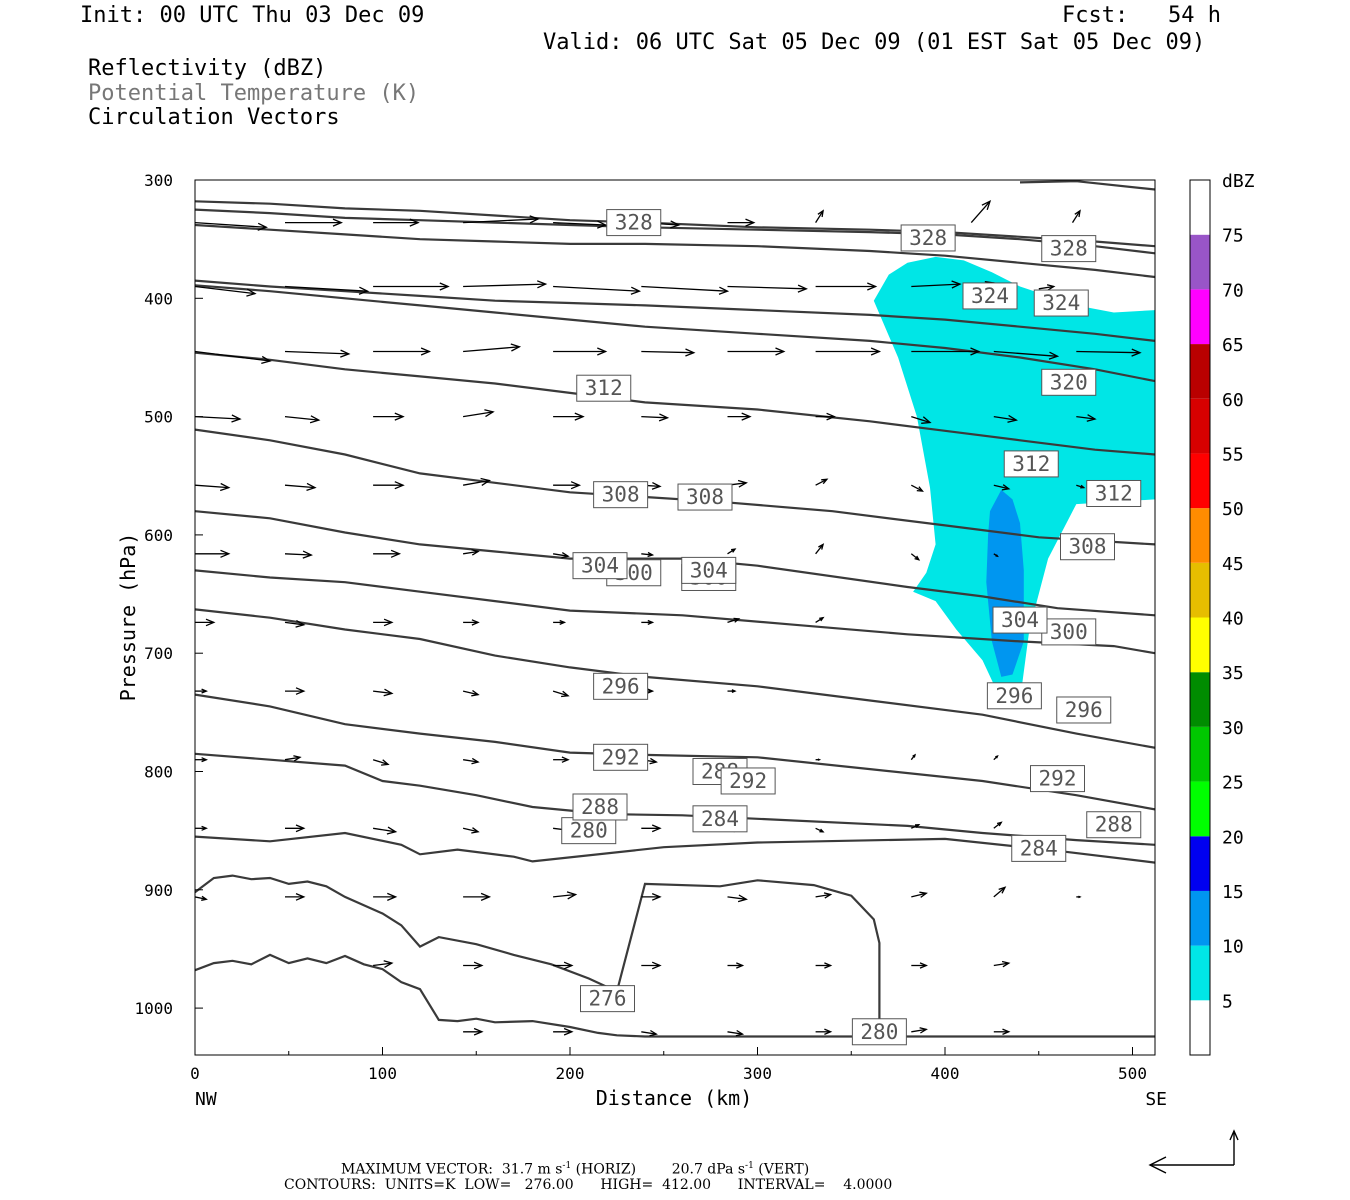 The width and height of the screenshot is (1350, 1200). Describe the element at coordinates (608, 999) in the screenshot. I see `contour-label-276: 276` at that location.